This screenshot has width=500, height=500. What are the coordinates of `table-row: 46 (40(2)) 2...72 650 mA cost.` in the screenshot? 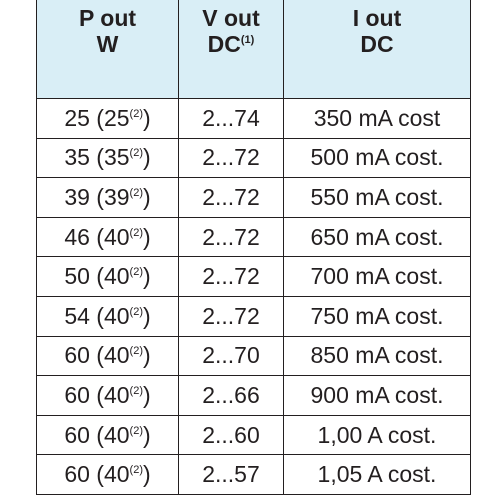 It's located at (253, 237).